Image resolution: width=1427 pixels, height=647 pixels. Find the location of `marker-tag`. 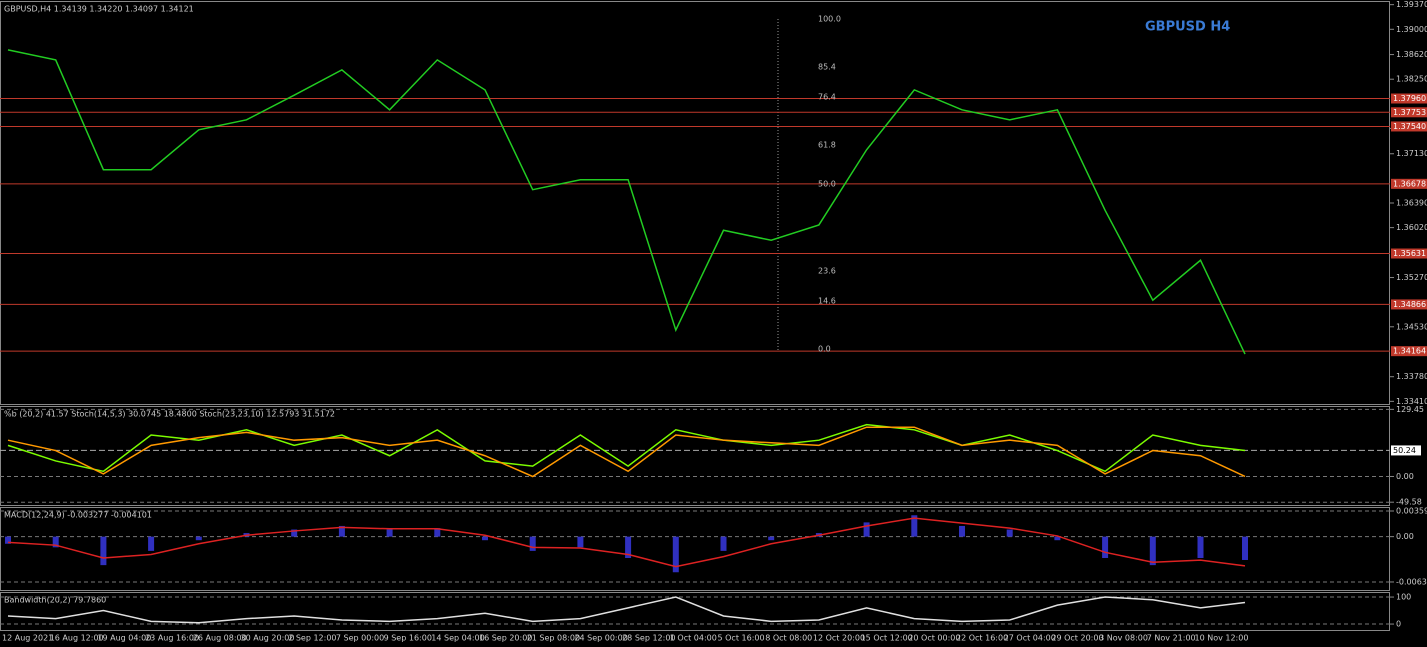

marker-tag is located at coordinates (1406, 450).